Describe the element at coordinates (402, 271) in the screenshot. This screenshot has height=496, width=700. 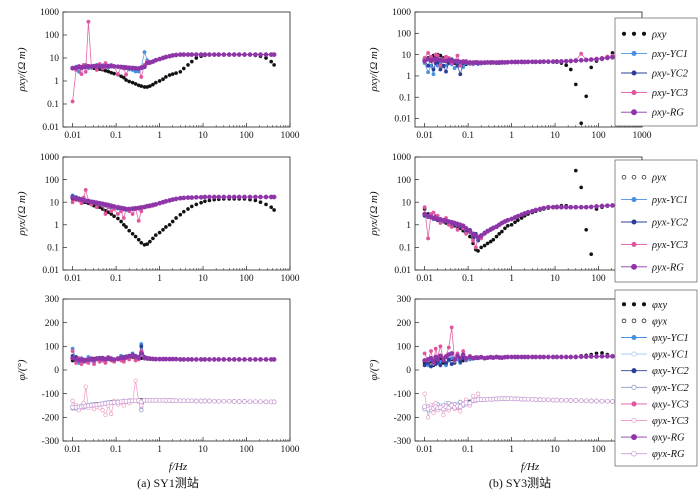
I see `y-tick-label: 0.01` at that location.